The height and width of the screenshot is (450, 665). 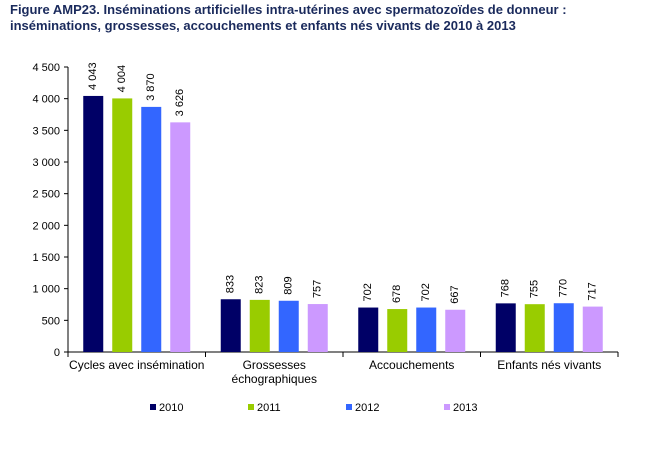 What do you see at coordinates (269, 408) in the screenshot?
I see `legend-label: 2011` at bounding box center [269, 408].